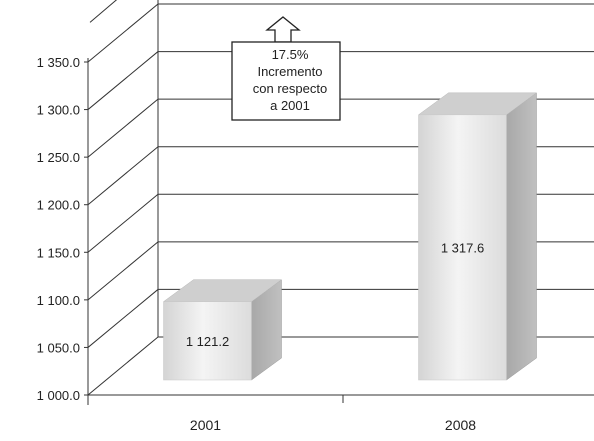  Describe the element at coordinates (289, 71) in the screenshot. I see `annotation-line: Incremento` at that location.